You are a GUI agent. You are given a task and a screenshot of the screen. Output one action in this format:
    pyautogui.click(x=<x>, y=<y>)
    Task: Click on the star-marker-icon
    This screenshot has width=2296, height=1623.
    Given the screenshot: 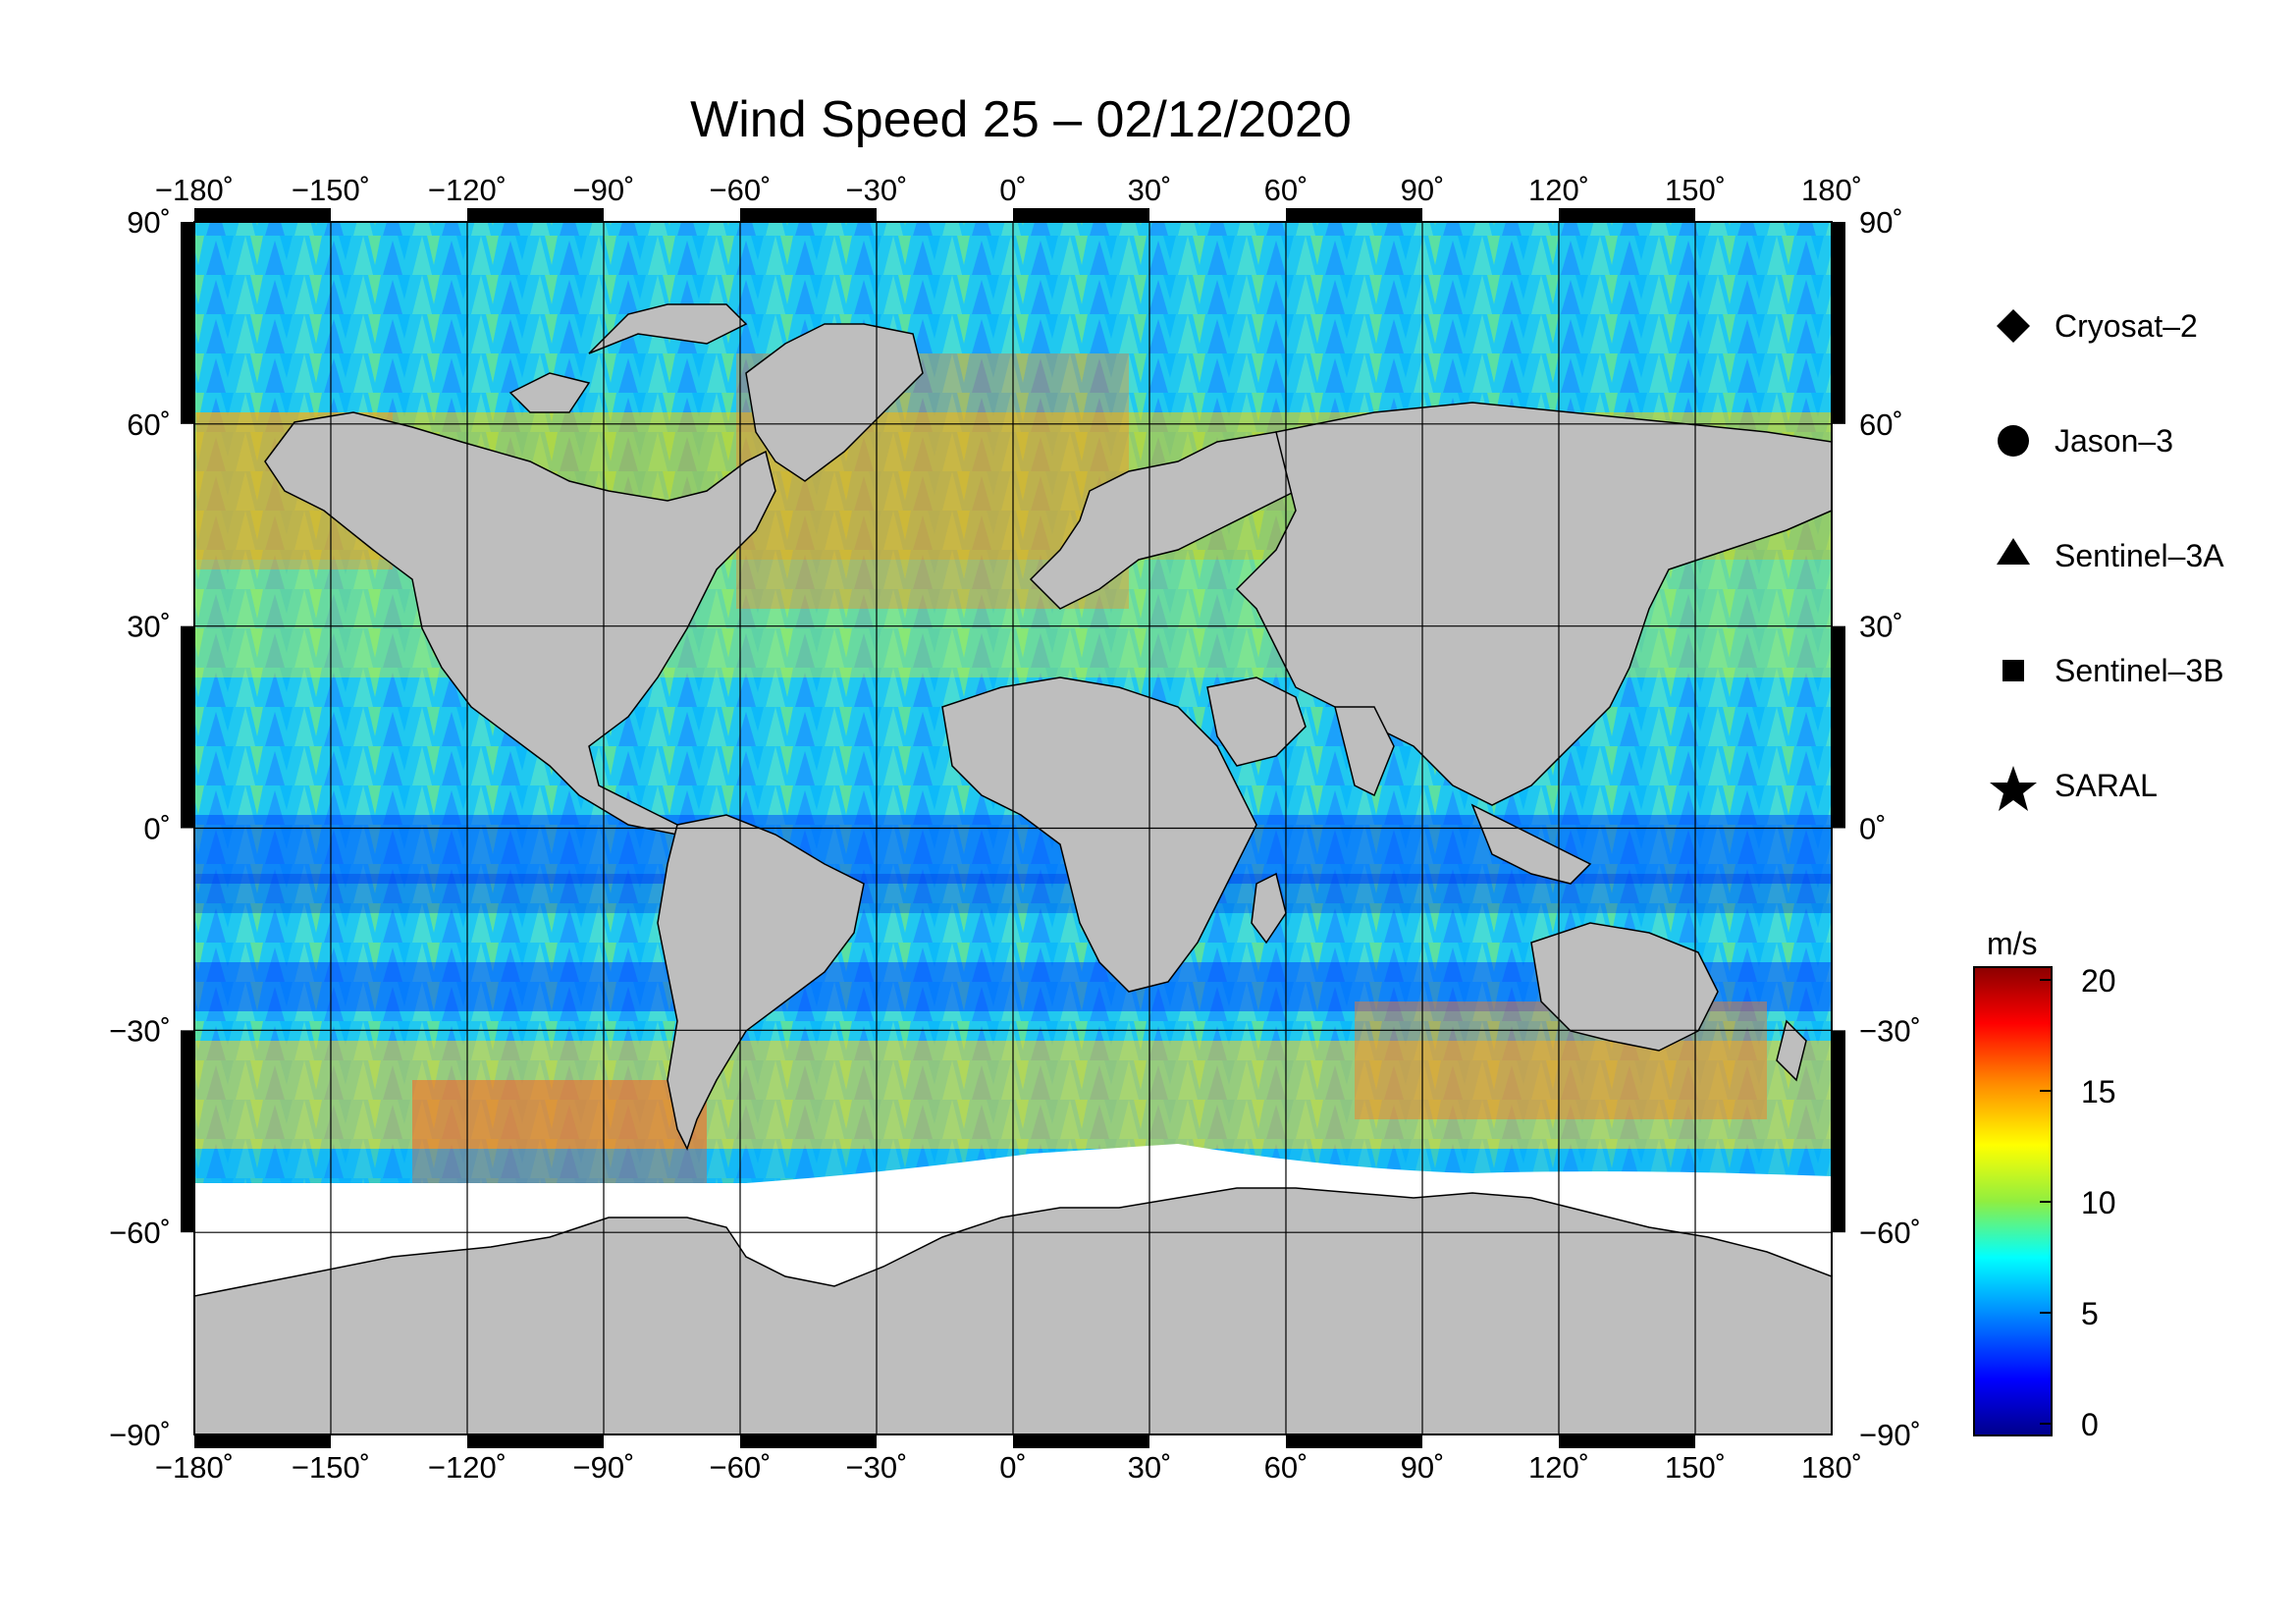 What is the action you would take?
    pyautogui.click(x=2014, y=788)
    